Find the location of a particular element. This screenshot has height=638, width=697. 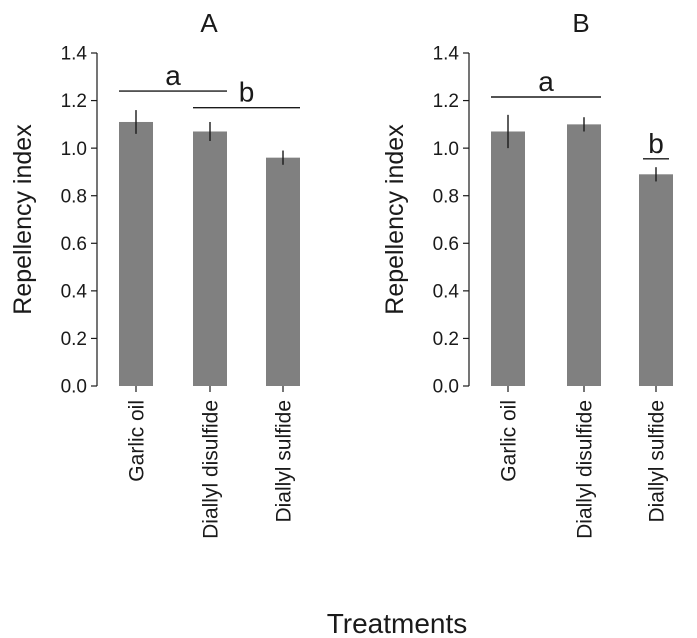

panel-title: B is located at coordinates (580, 23).